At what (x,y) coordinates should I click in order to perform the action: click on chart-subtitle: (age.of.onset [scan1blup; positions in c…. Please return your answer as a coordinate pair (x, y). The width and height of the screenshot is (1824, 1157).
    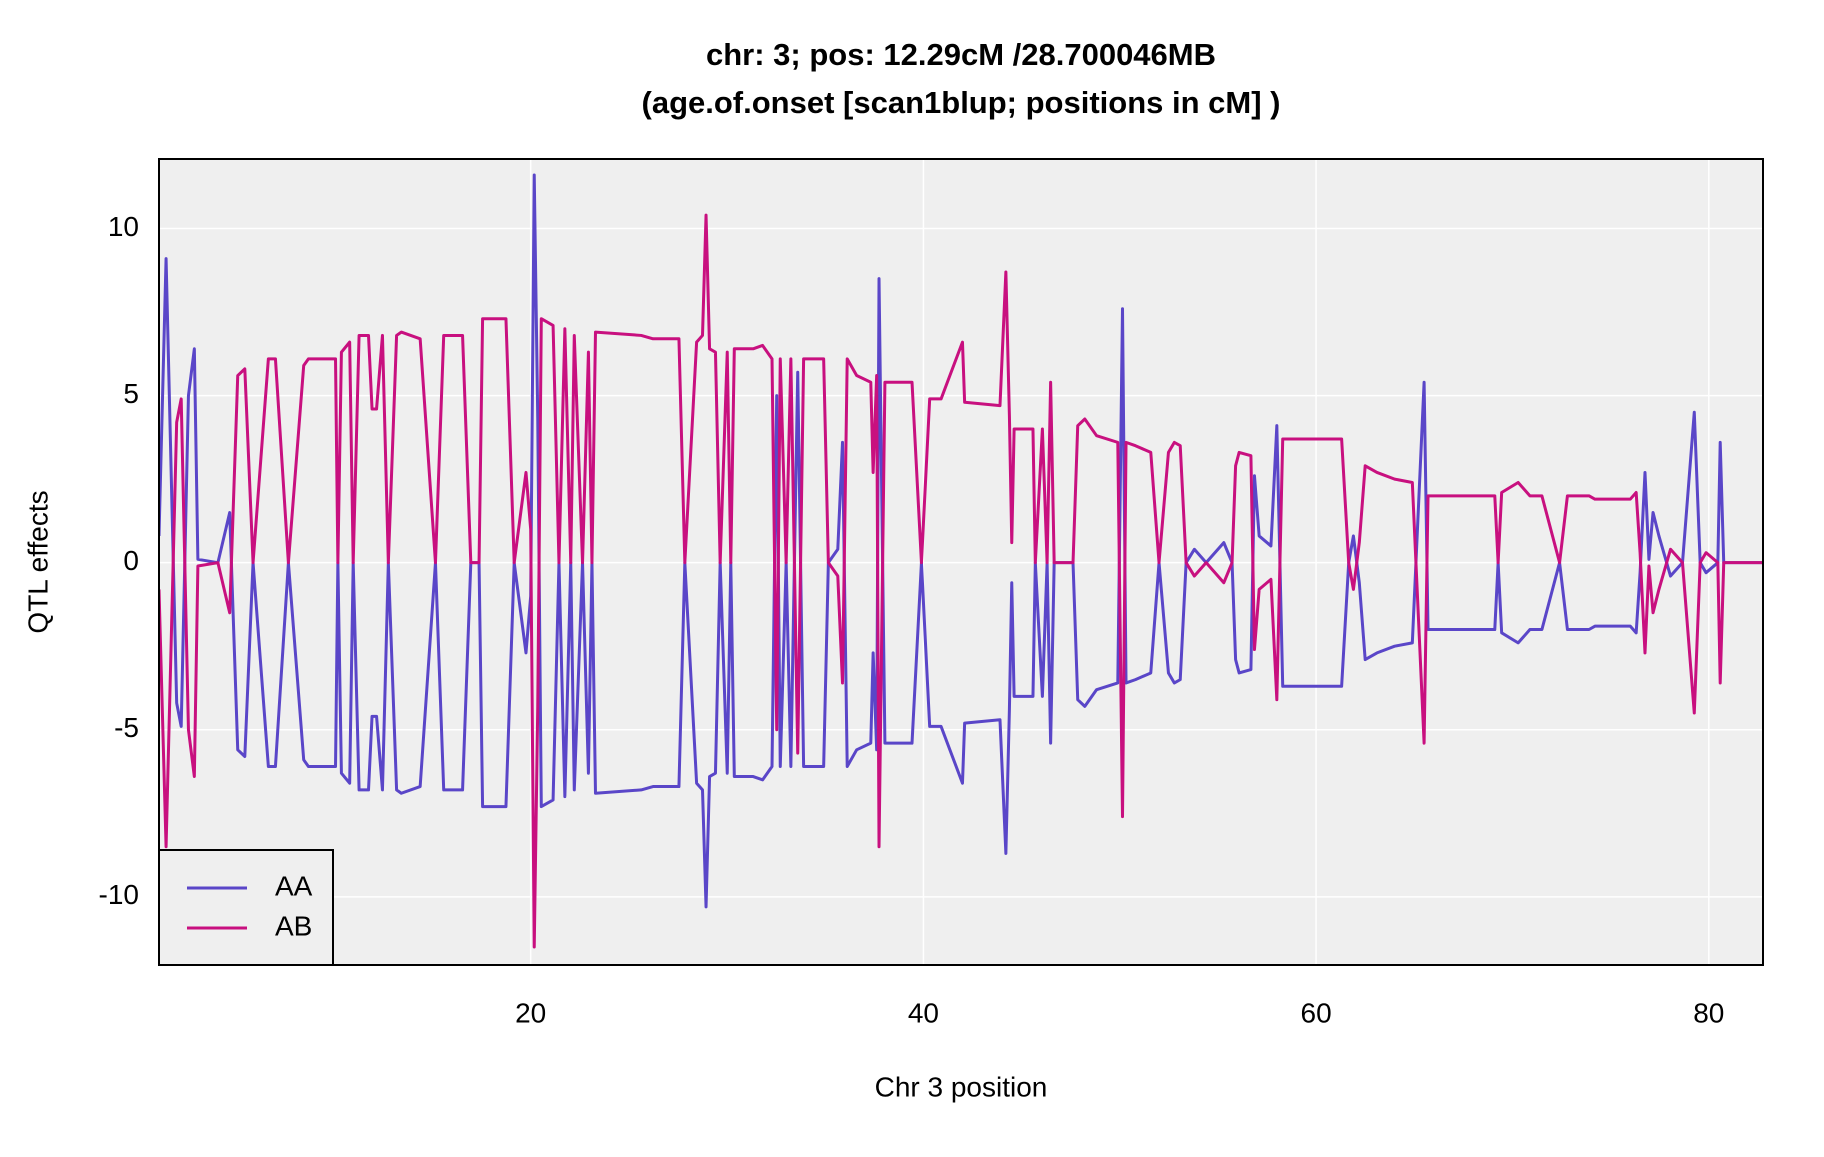
    Looking at the image, I should click on (961, 102).